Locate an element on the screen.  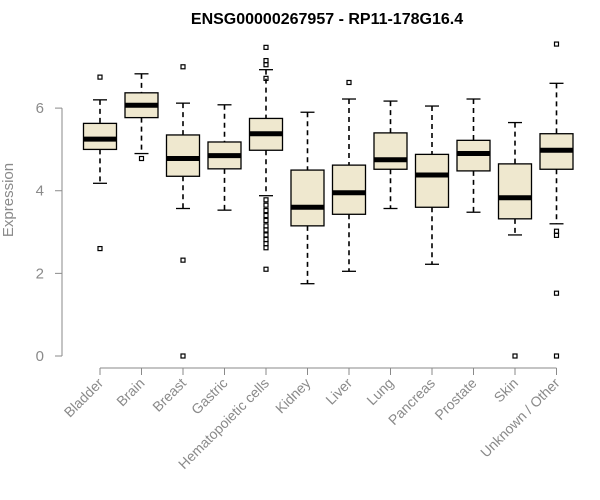
y-axis: 0 2 4 6 is located at coordinates (49, 232).